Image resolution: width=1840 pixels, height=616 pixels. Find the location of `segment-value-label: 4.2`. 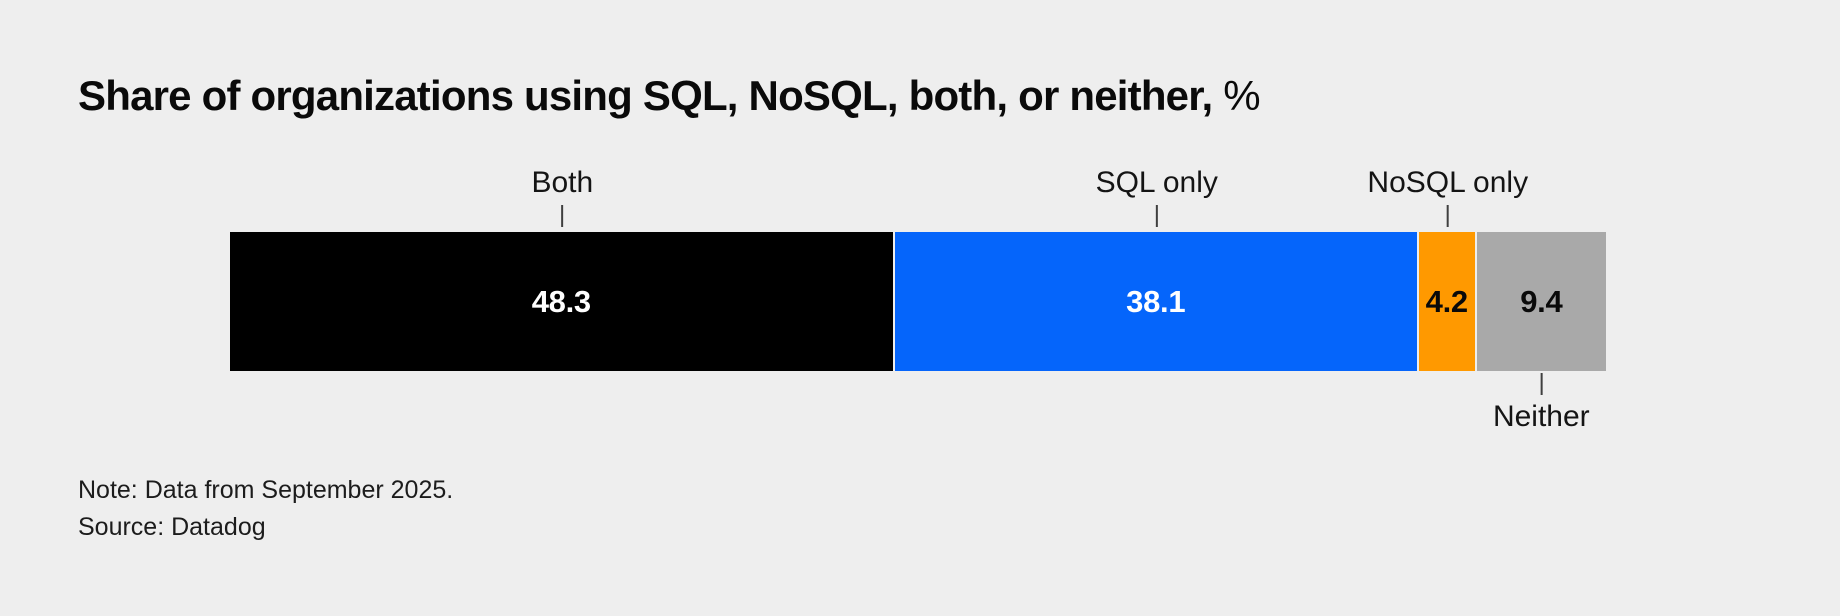

segment-value-label: 4.2 is located at coordinates (1447, 301).